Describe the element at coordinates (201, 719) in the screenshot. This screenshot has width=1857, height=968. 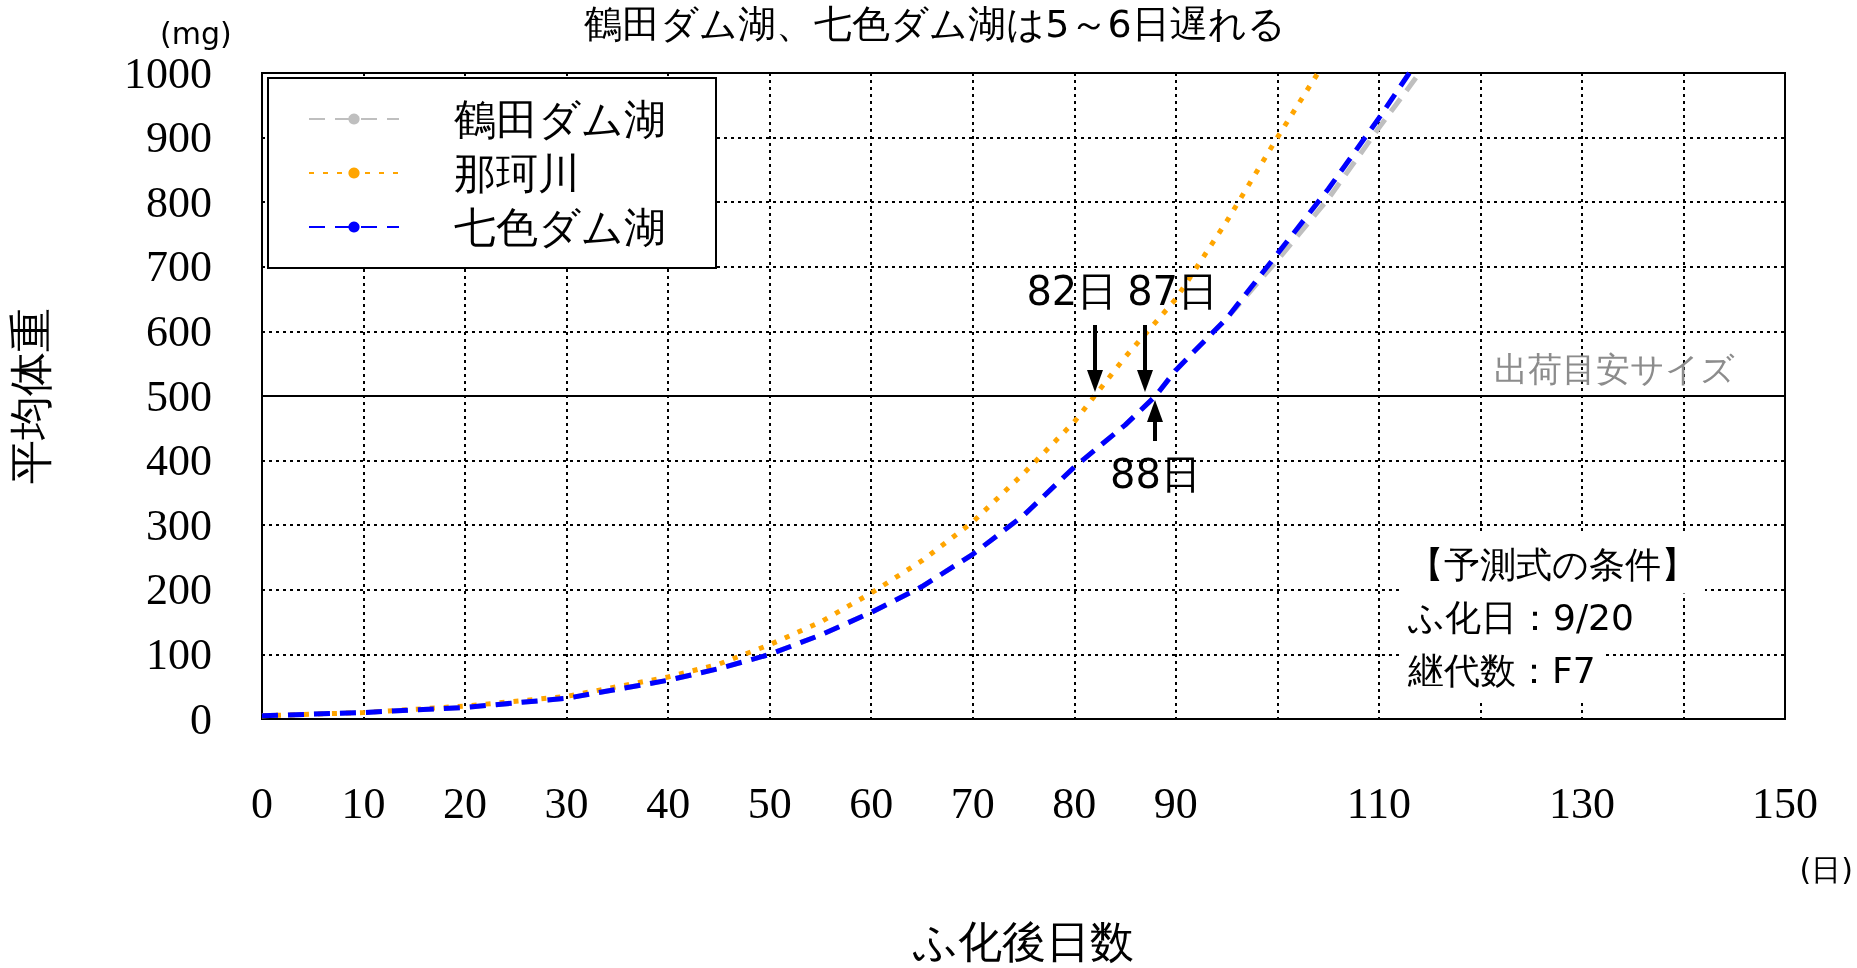
I see `y-tick-label: 0` at that location.